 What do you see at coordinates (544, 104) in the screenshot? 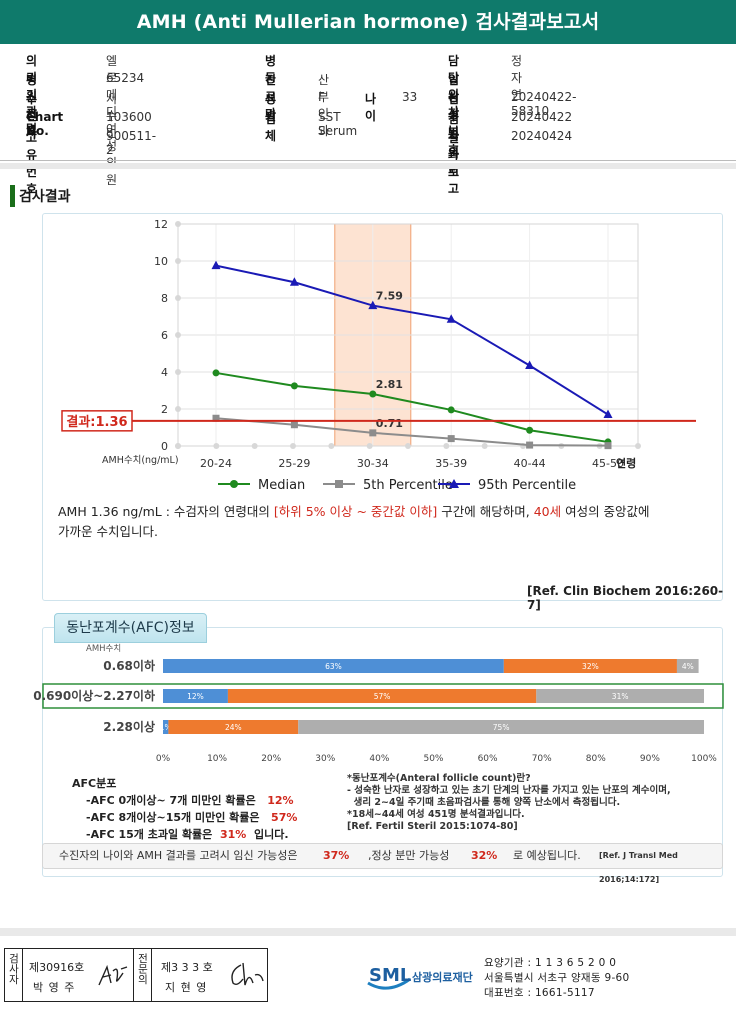
I see `receipt-value: 20240422-58310` at bounding box center [544, 104].